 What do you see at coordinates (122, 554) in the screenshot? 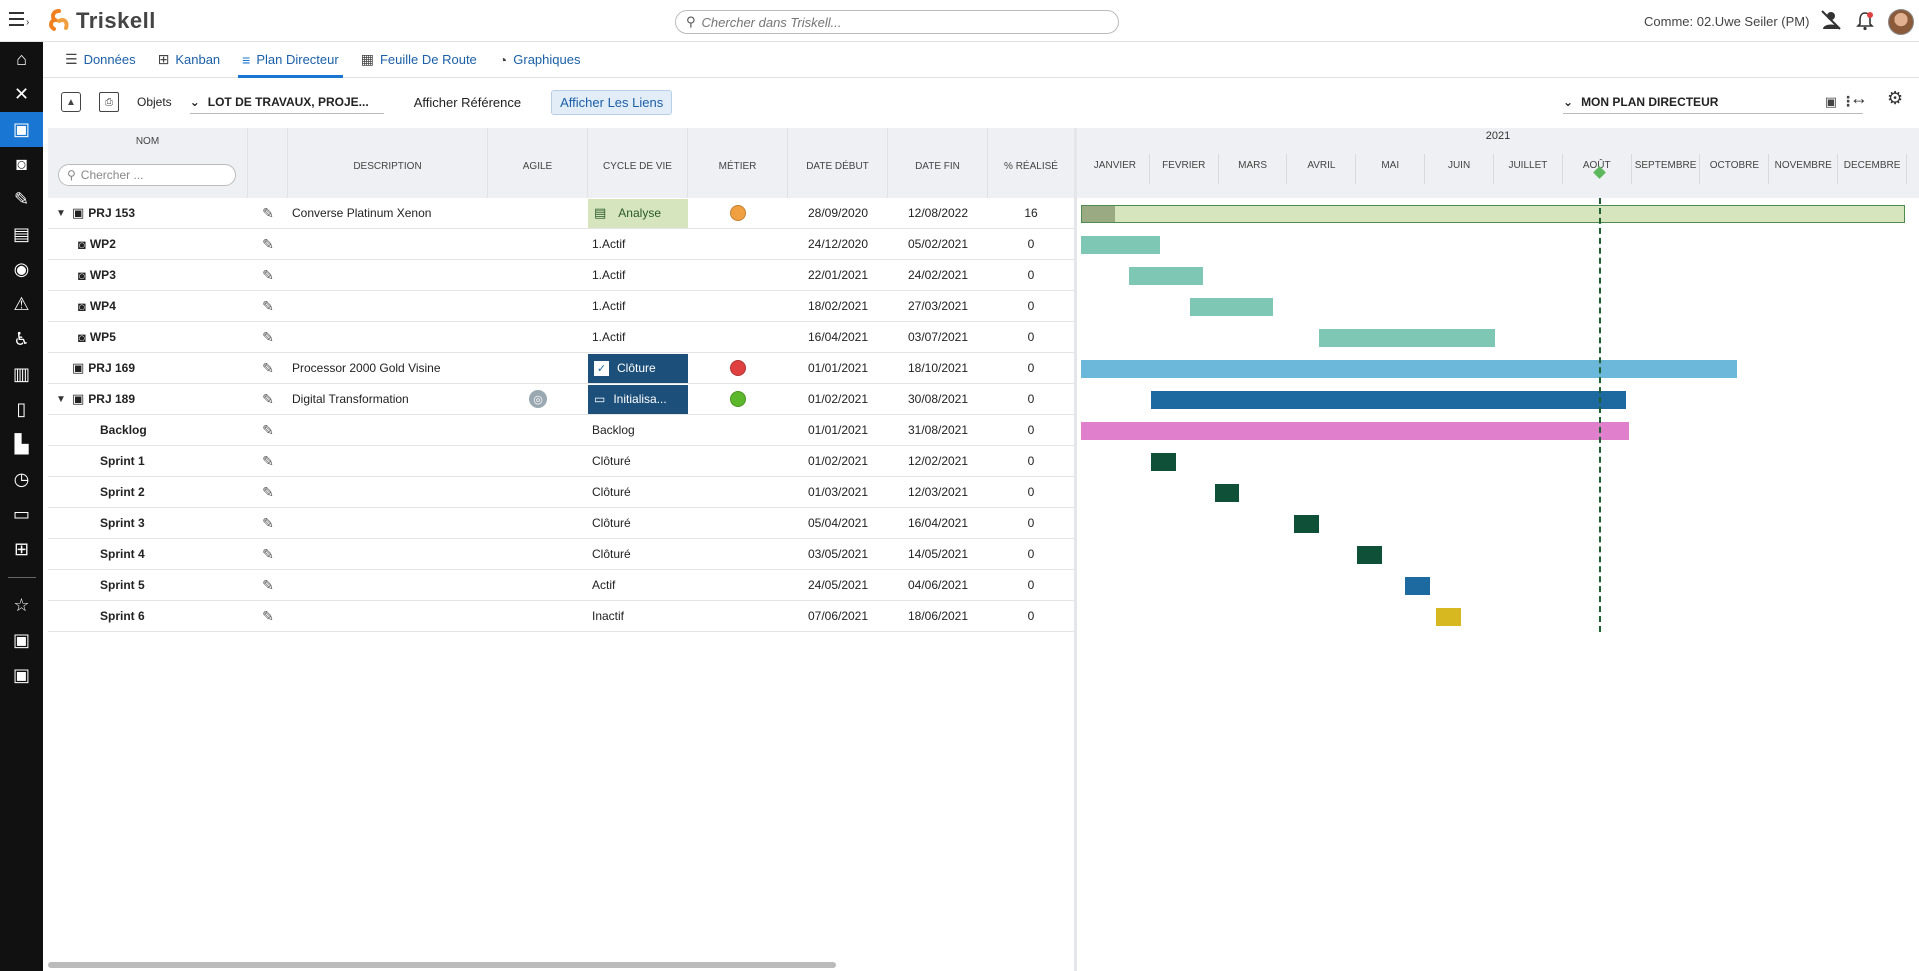
I see `row-name-cell: Sprint 4` at bounding box center [122, 554].